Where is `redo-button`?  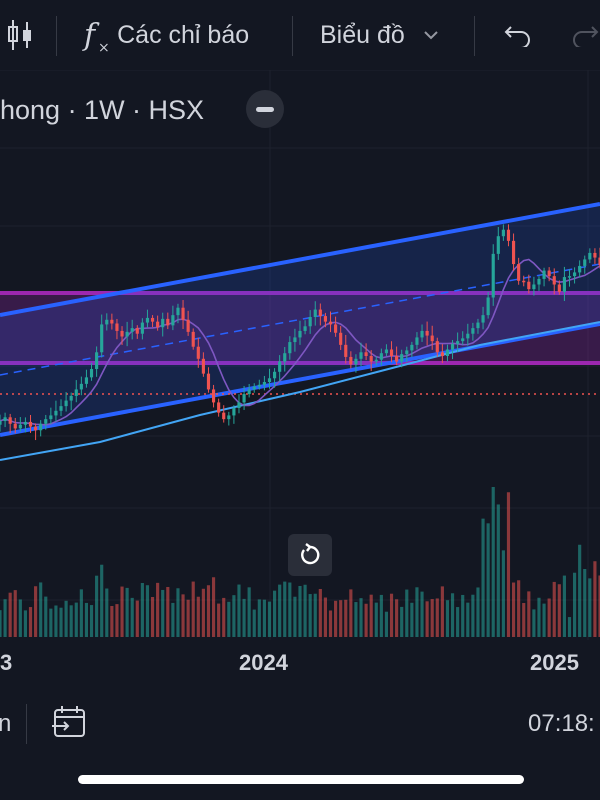
redo-button is located at coordinates (585, 35).